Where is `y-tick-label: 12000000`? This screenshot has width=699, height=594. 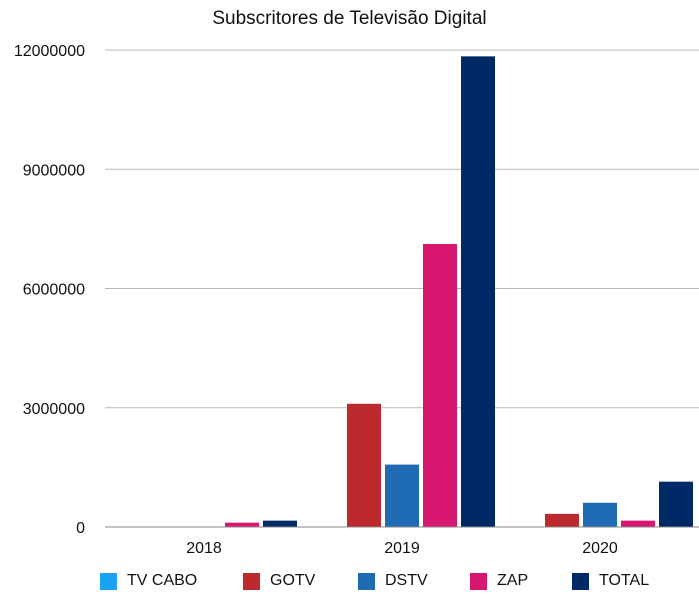 y-tick-label: 12000000 is located at coordinates (49, 51).